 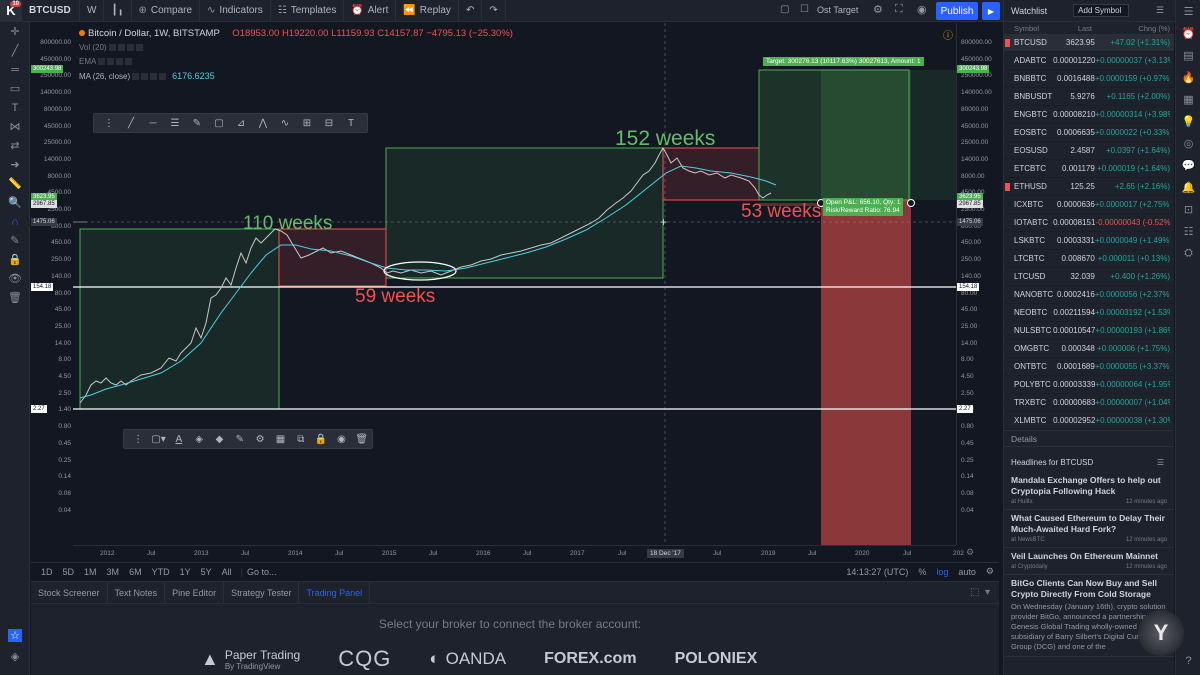 What do you see at coordinates (1160, 462) in the screenshot?
I see `news-menu-icon: ☰` at bounding box center [1160, 462].